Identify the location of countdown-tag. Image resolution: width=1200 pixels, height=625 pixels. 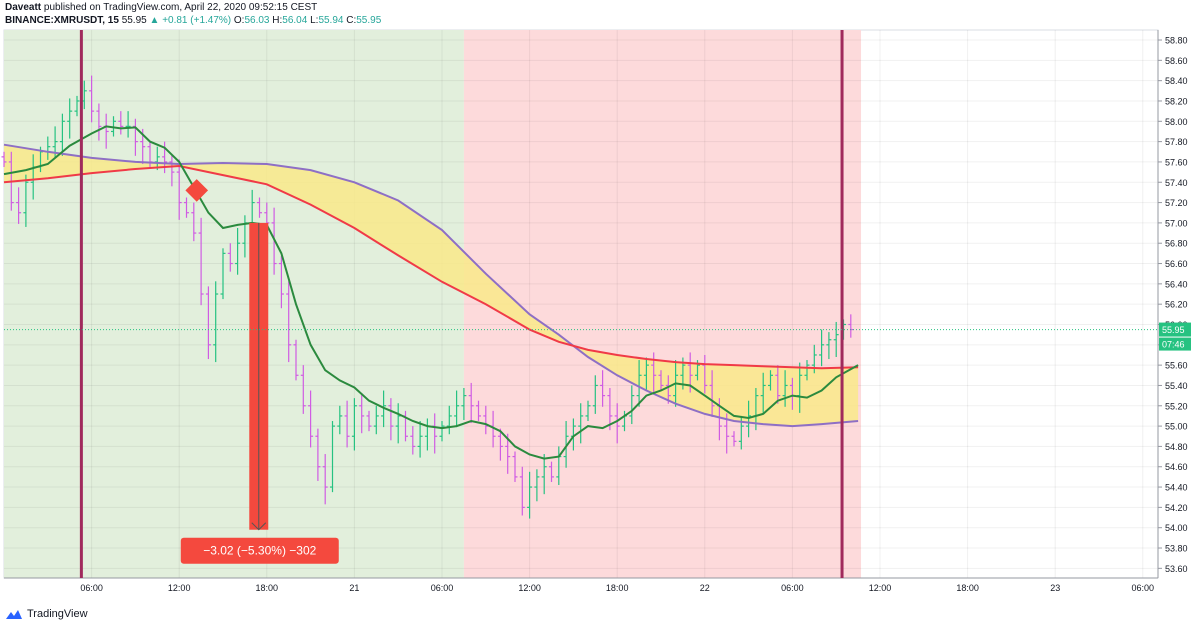
(1175, 344).